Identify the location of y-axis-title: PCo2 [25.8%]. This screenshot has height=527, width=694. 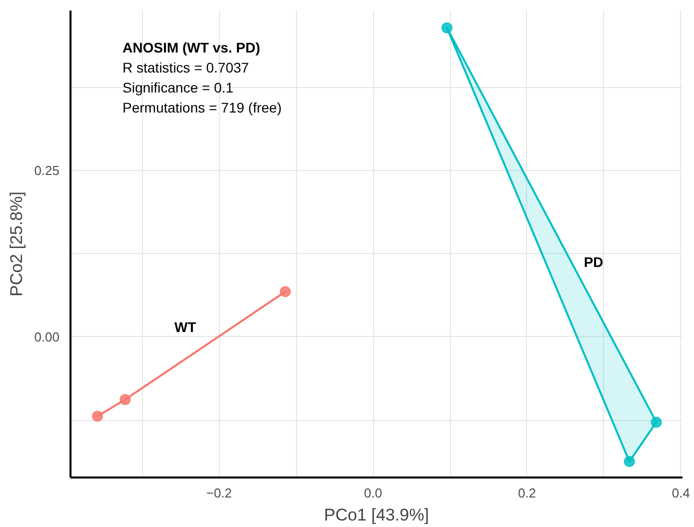
(16, 244).